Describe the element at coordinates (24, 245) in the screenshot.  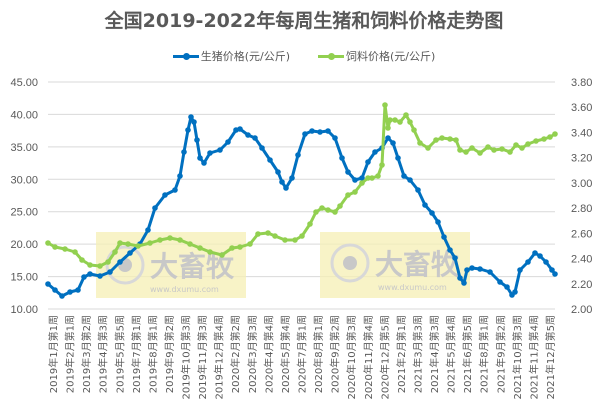
I see `y-tick-label: 20.00` at that location.